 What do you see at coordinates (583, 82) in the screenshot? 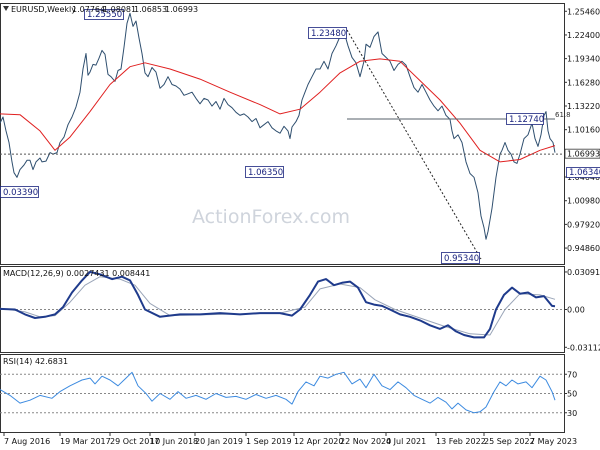
I see `price-y-tick-label: 1.16280` at bounding box center [583, 82].